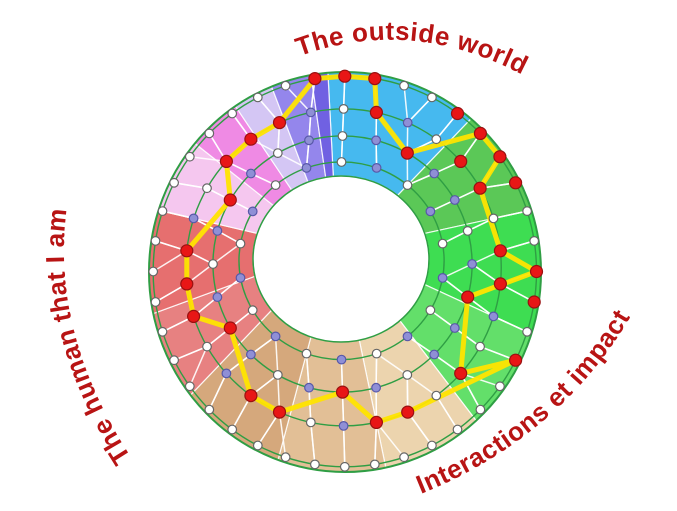 Image resolution: width=677 pixels, height=511 pixels. Describe the element at coordinates (413, 48) in the screenshot. I see `label-outside-world: The outside world` at that location.